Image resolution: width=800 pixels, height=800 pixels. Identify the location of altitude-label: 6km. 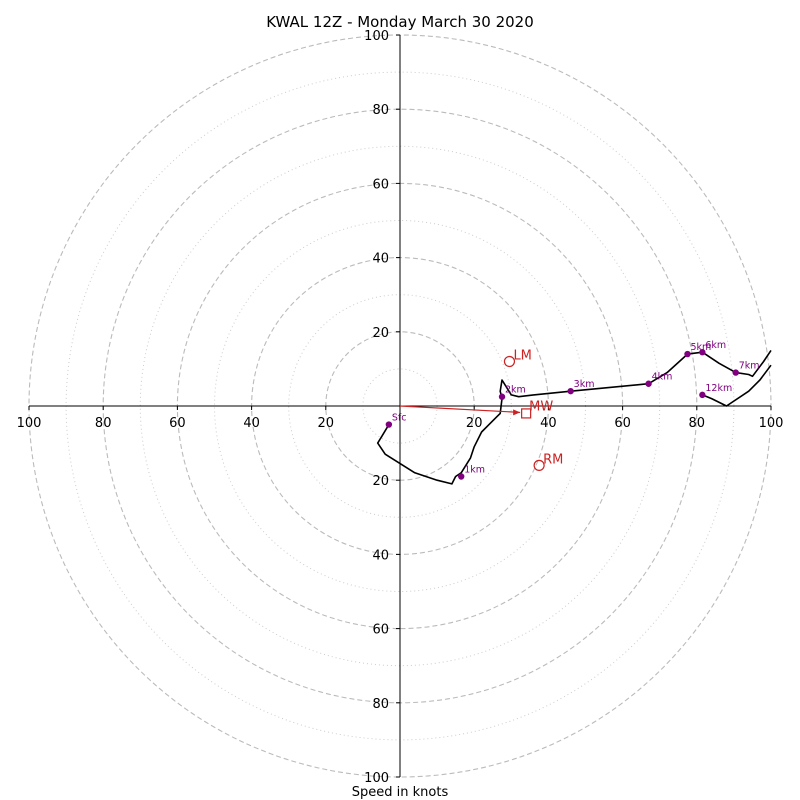
(715, 345).